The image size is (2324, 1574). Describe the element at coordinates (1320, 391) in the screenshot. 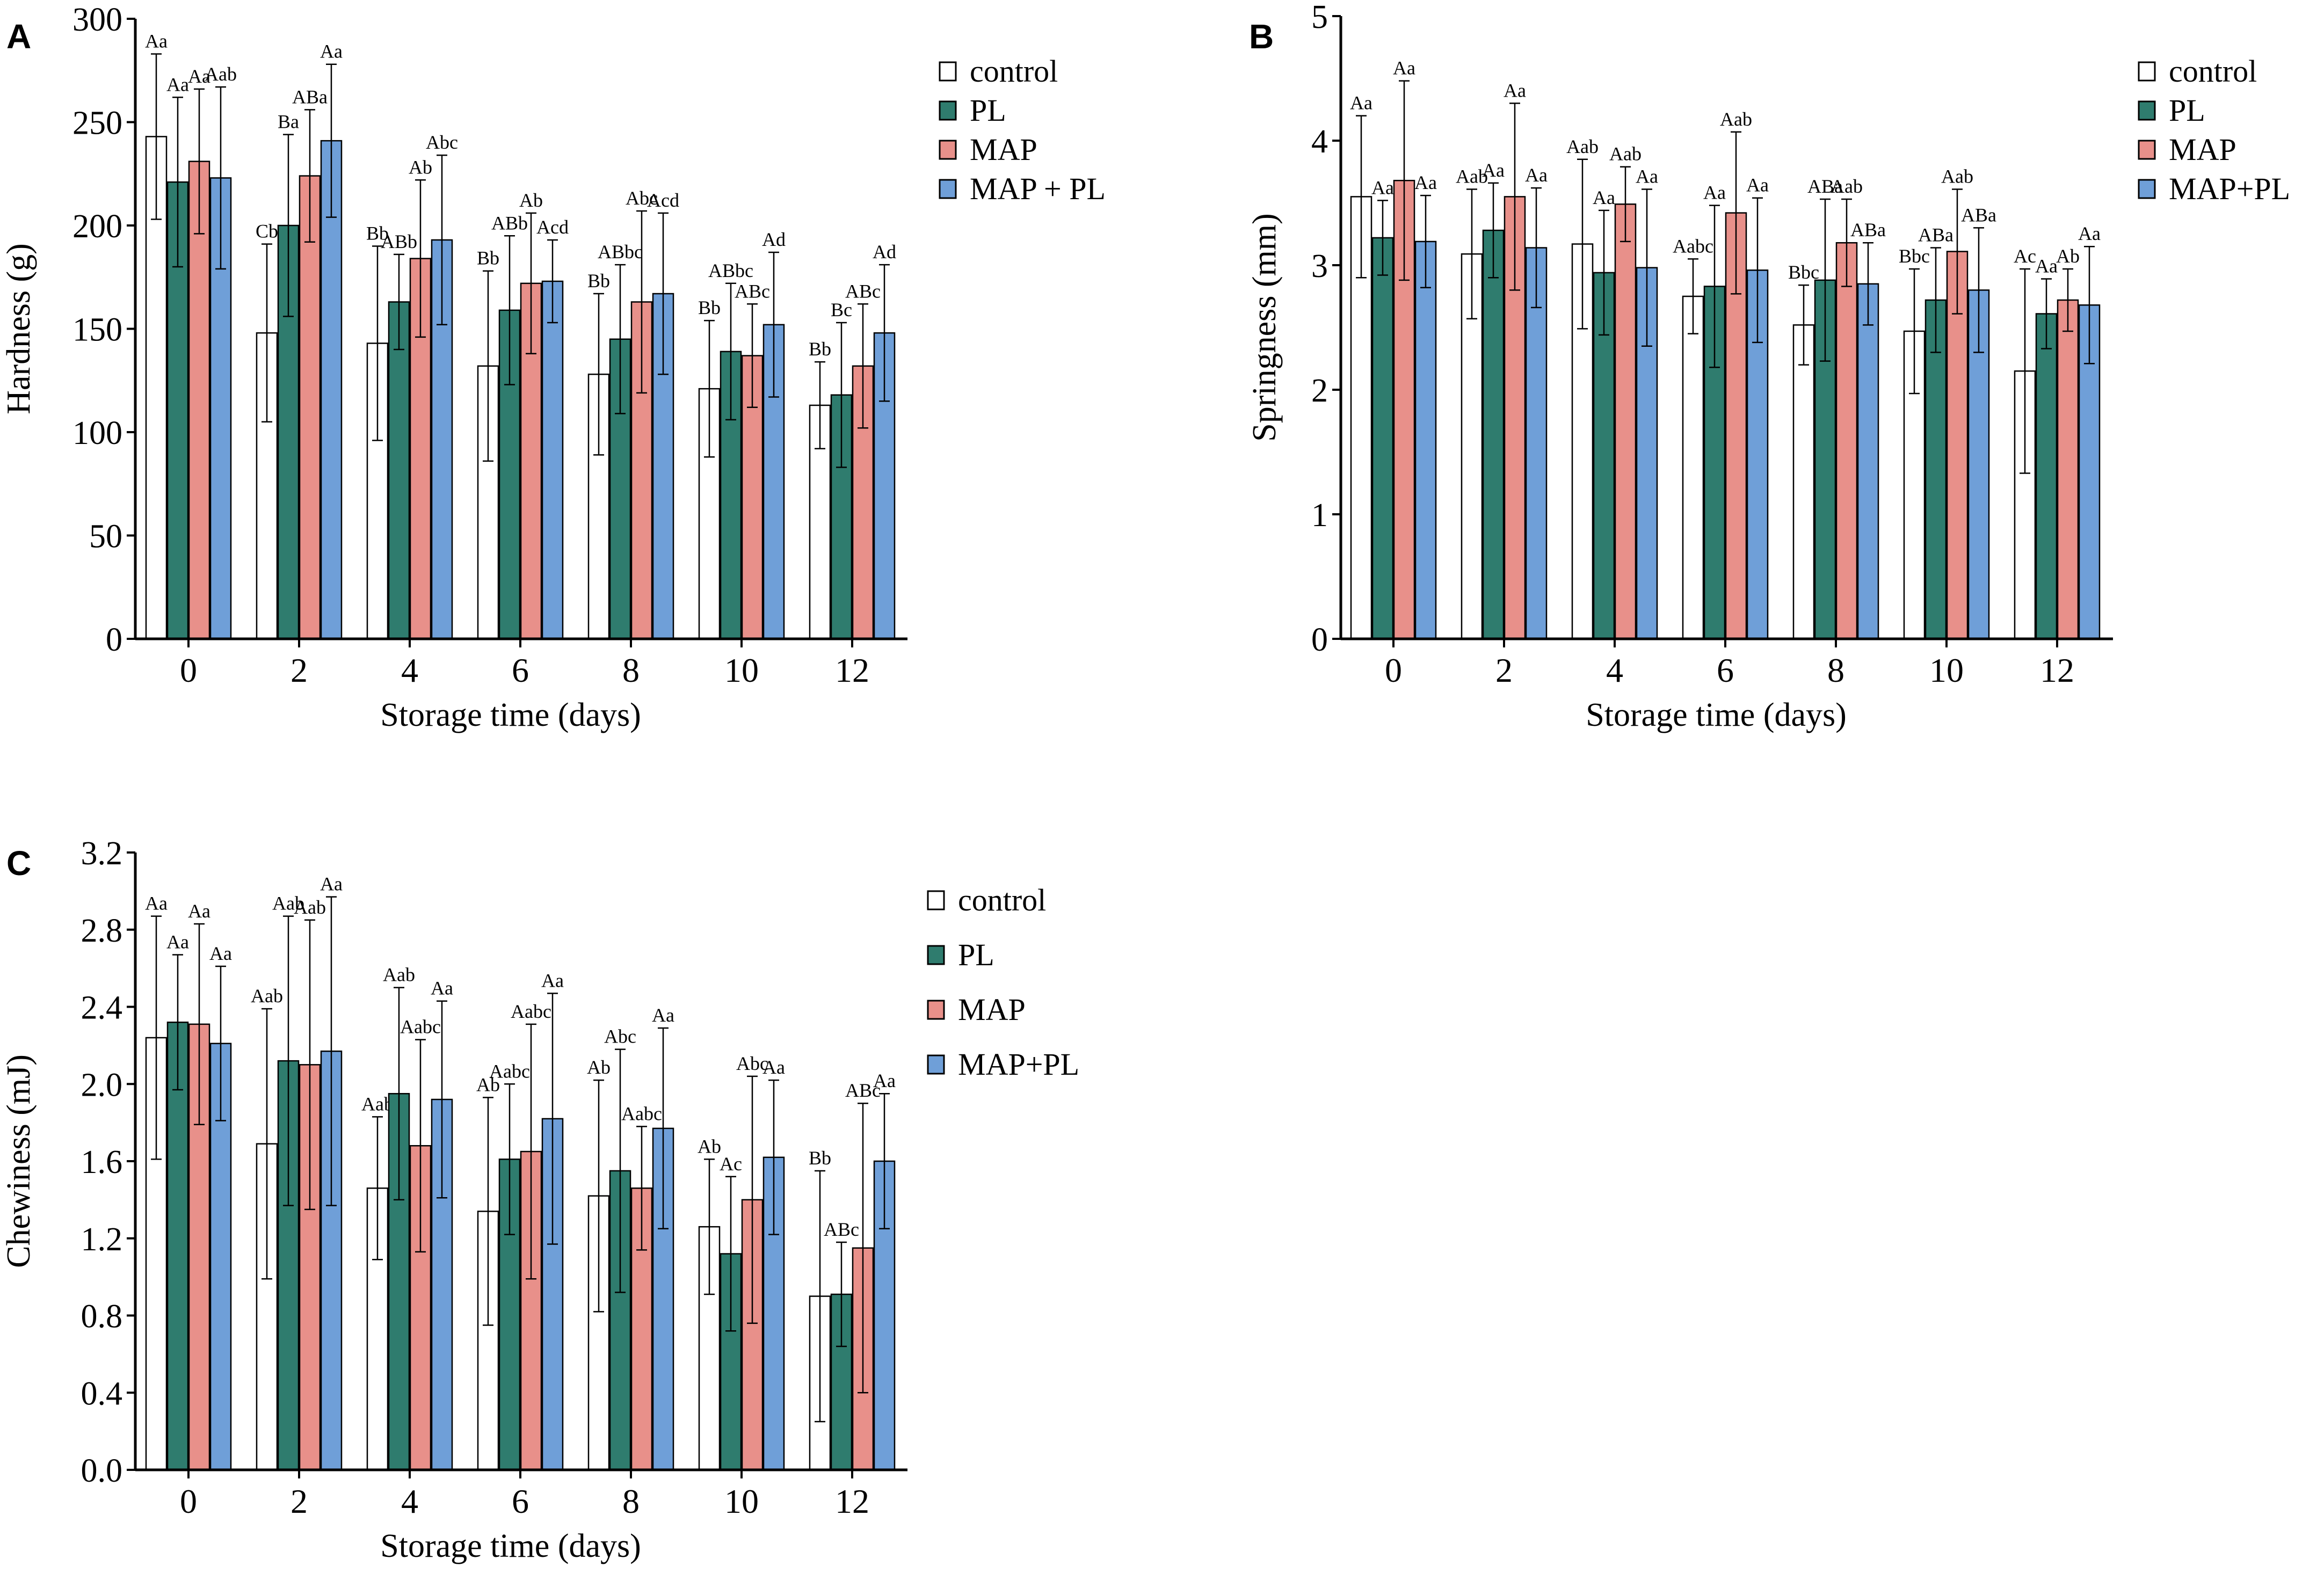

I see `y-tick-label: 2` at that location.